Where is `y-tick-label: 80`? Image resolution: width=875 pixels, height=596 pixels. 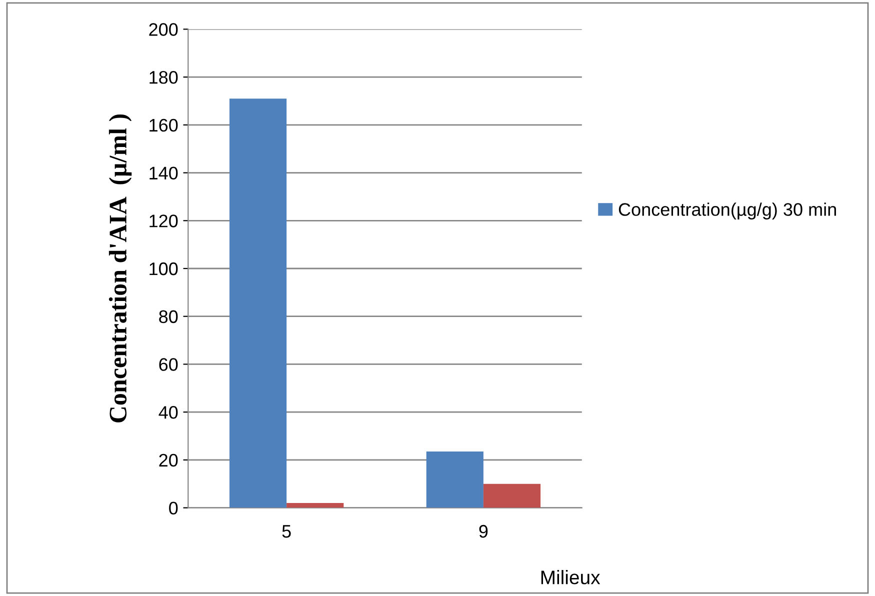 y-tick-label: 80 is located at coordinates (168, 317).